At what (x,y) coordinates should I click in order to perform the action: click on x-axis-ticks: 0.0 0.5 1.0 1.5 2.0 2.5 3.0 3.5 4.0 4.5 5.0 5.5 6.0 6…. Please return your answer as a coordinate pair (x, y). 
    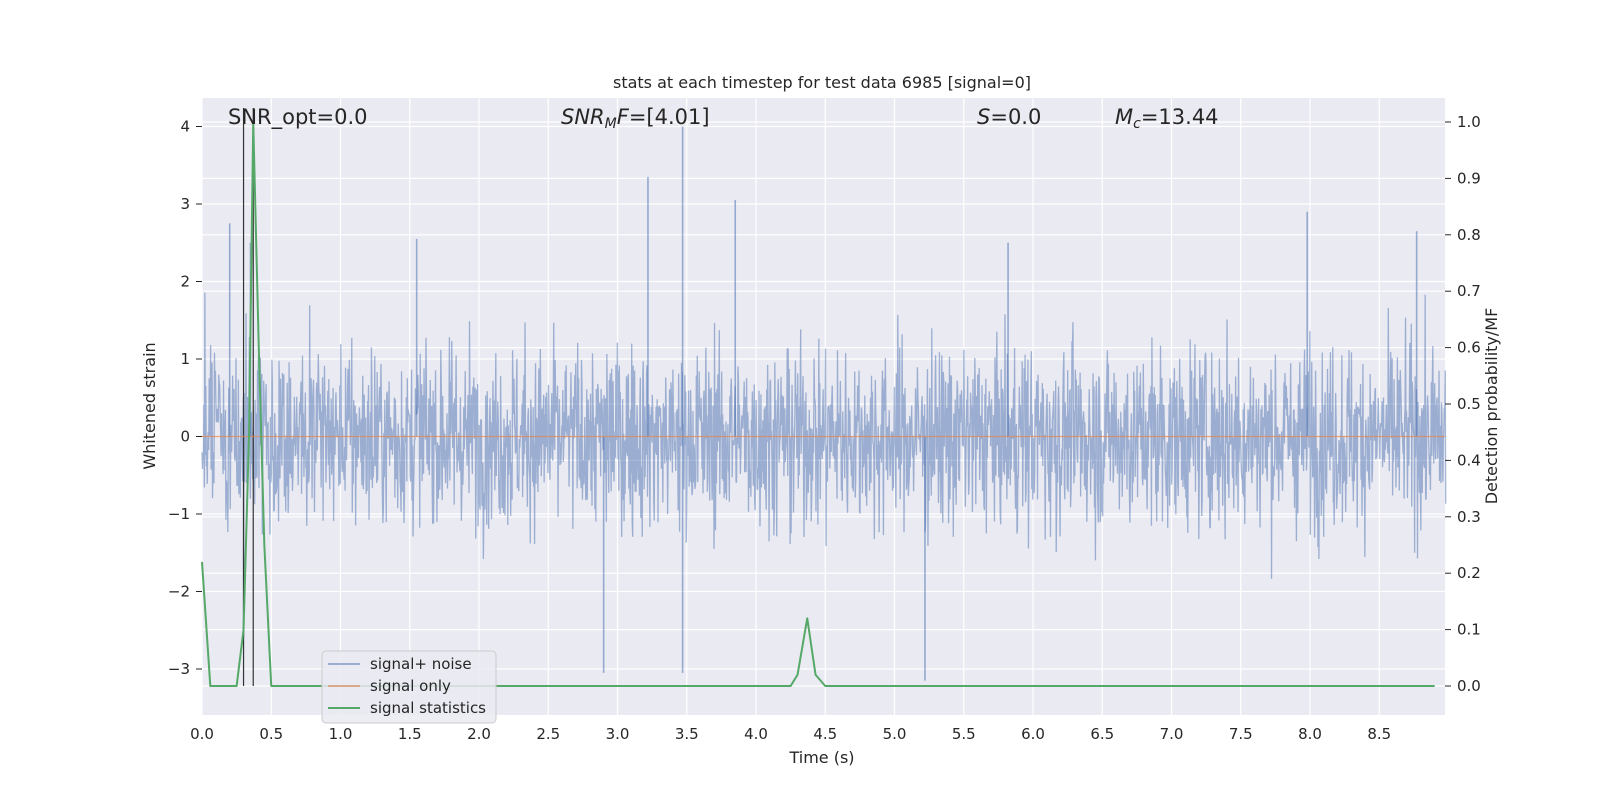
    Looking at the image, I should click on (790, 734).